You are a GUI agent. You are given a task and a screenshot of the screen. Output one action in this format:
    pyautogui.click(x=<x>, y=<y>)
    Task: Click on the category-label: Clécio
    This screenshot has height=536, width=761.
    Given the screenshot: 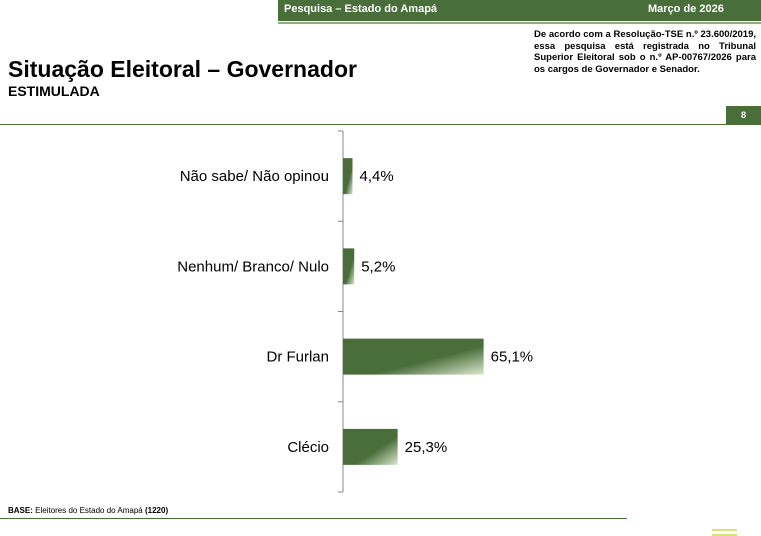 What is the action you would take?
    pyautogui.click(x=308, y=447)
    